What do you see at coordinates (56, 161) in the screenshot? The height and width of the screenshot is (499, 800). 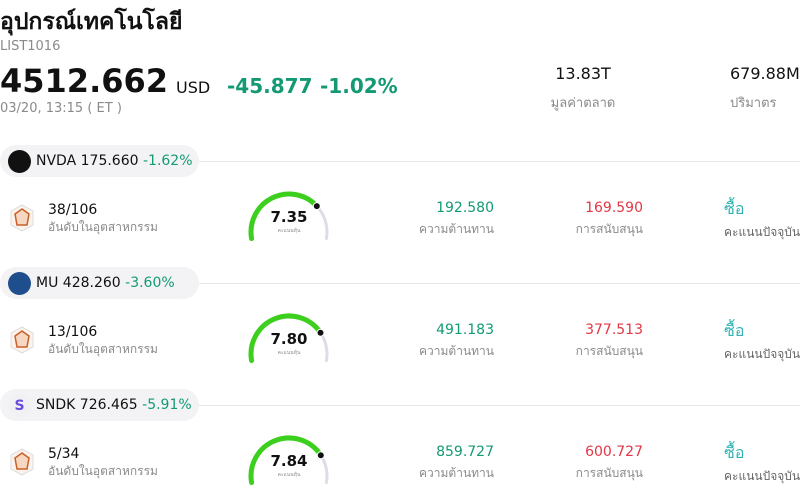 I see `ticker: NVDA` at bounding box center [56, 161].